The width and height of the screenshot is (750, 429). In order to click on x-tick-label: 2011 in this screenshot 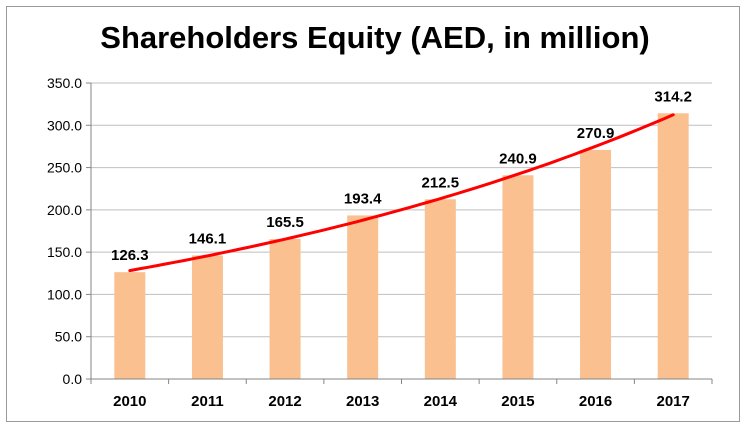, I will do `click(207, 401)`.